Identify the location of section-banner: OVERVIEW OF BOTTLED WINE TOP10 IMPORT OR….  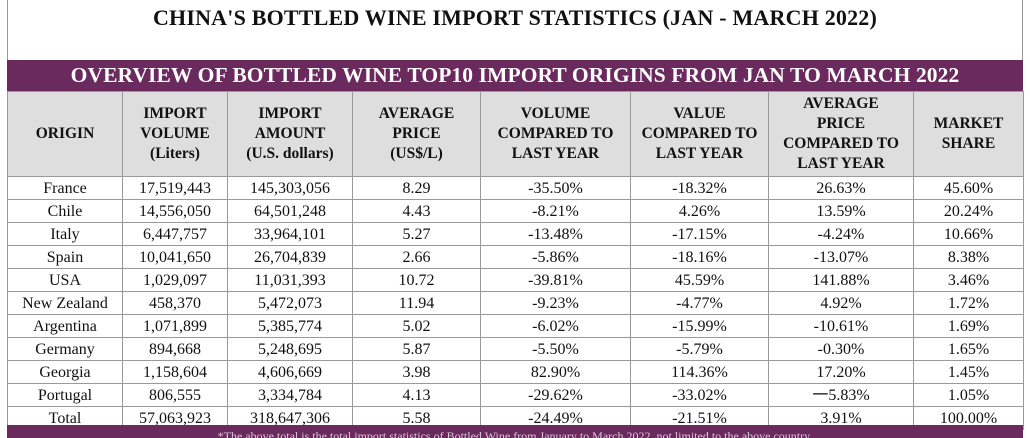
(515, 75).